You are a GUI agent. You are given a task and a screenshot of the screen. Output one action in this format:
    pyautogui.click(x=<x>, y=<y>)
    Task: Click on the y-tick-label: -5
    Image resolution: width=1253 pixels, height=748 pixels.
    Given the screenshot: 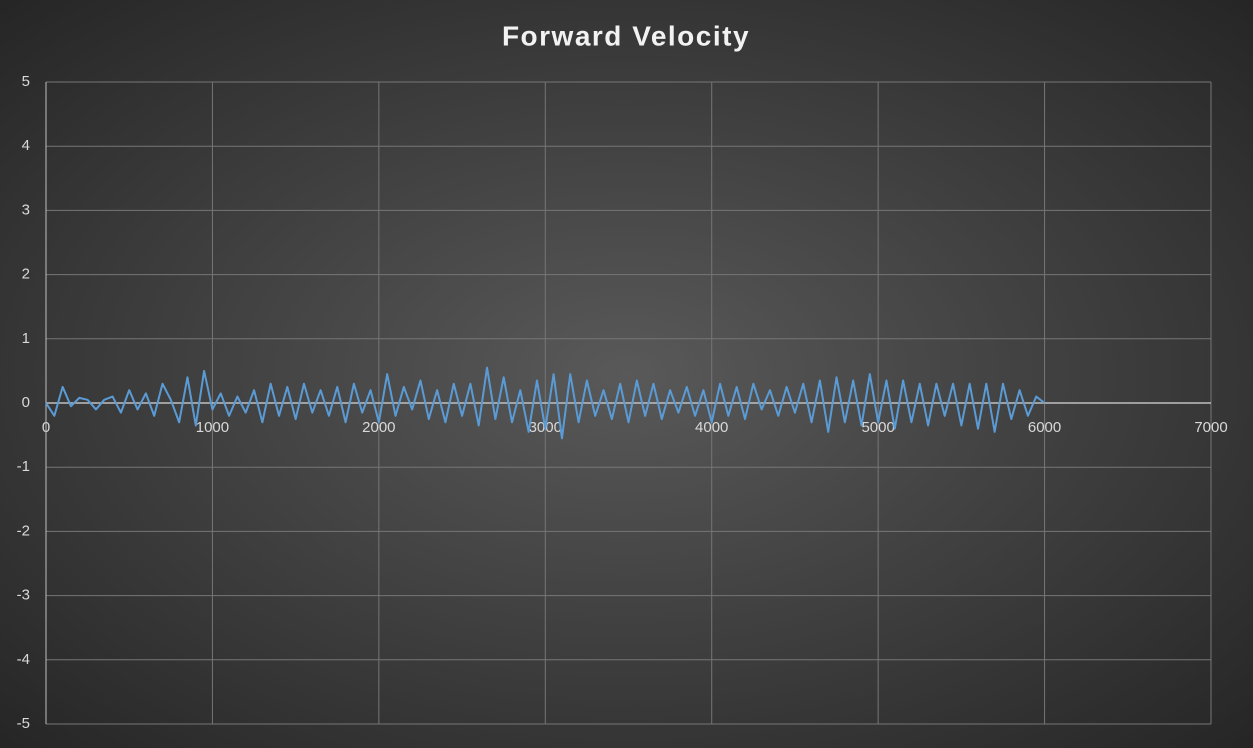 What is the action you would take?
    pyautogui.click(x=23, y=723)
    